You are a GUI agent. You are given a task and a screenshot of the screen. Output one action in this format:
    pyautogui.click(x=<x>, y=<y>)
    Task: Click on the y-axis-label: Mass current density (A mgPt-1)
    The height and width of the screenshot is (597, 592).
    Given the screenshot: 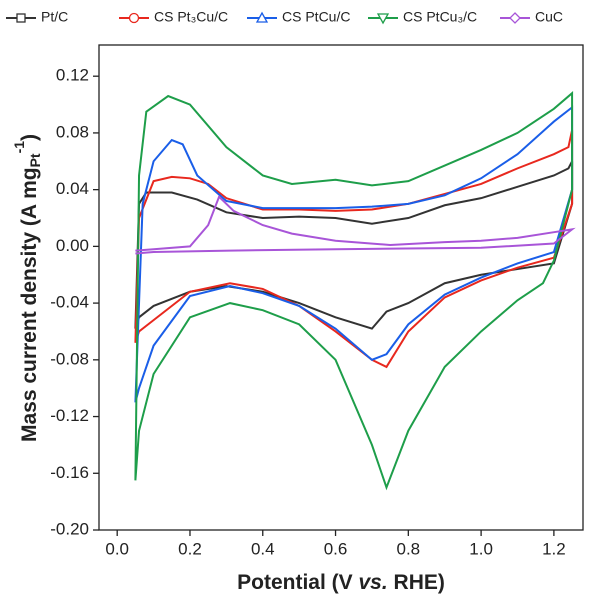 What is the action you would take?
    pyautogui.click(x=27, y=288)
    